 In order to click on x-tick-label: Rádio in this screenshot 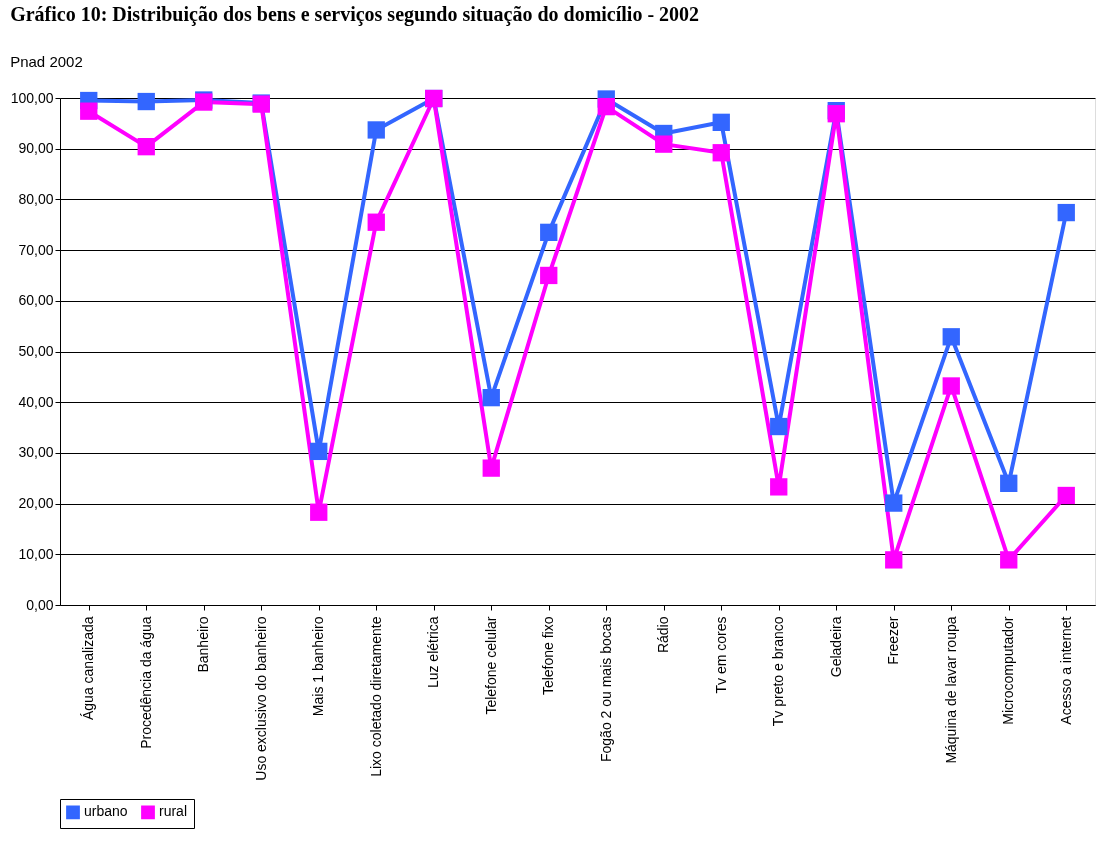, I will do `click(663, 635)`.